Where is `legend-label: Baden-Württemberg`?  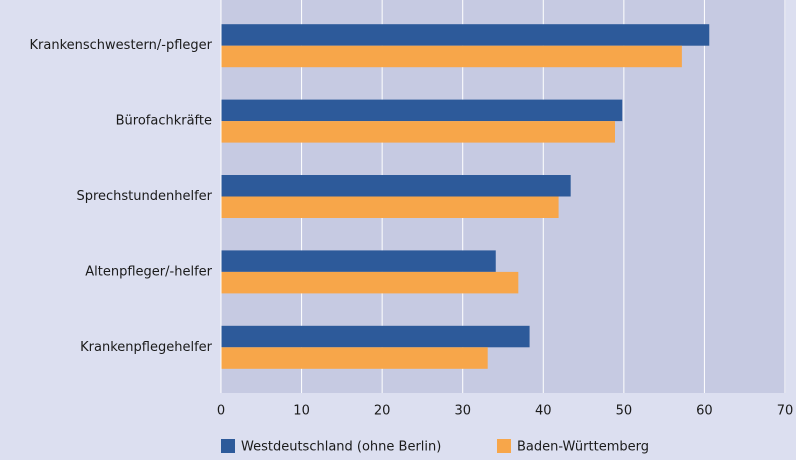 legend-label: Baden-Württemberg is located at coordinates (583, 447).